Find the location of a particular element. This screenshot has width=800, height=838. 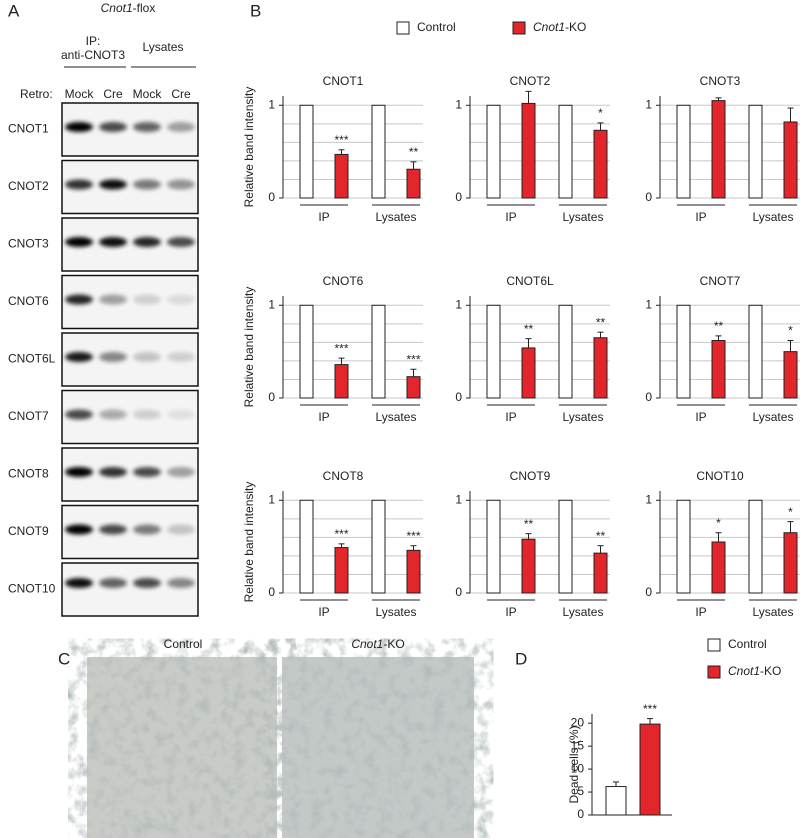

panel-letter: D is located at coordinates (521, 658).